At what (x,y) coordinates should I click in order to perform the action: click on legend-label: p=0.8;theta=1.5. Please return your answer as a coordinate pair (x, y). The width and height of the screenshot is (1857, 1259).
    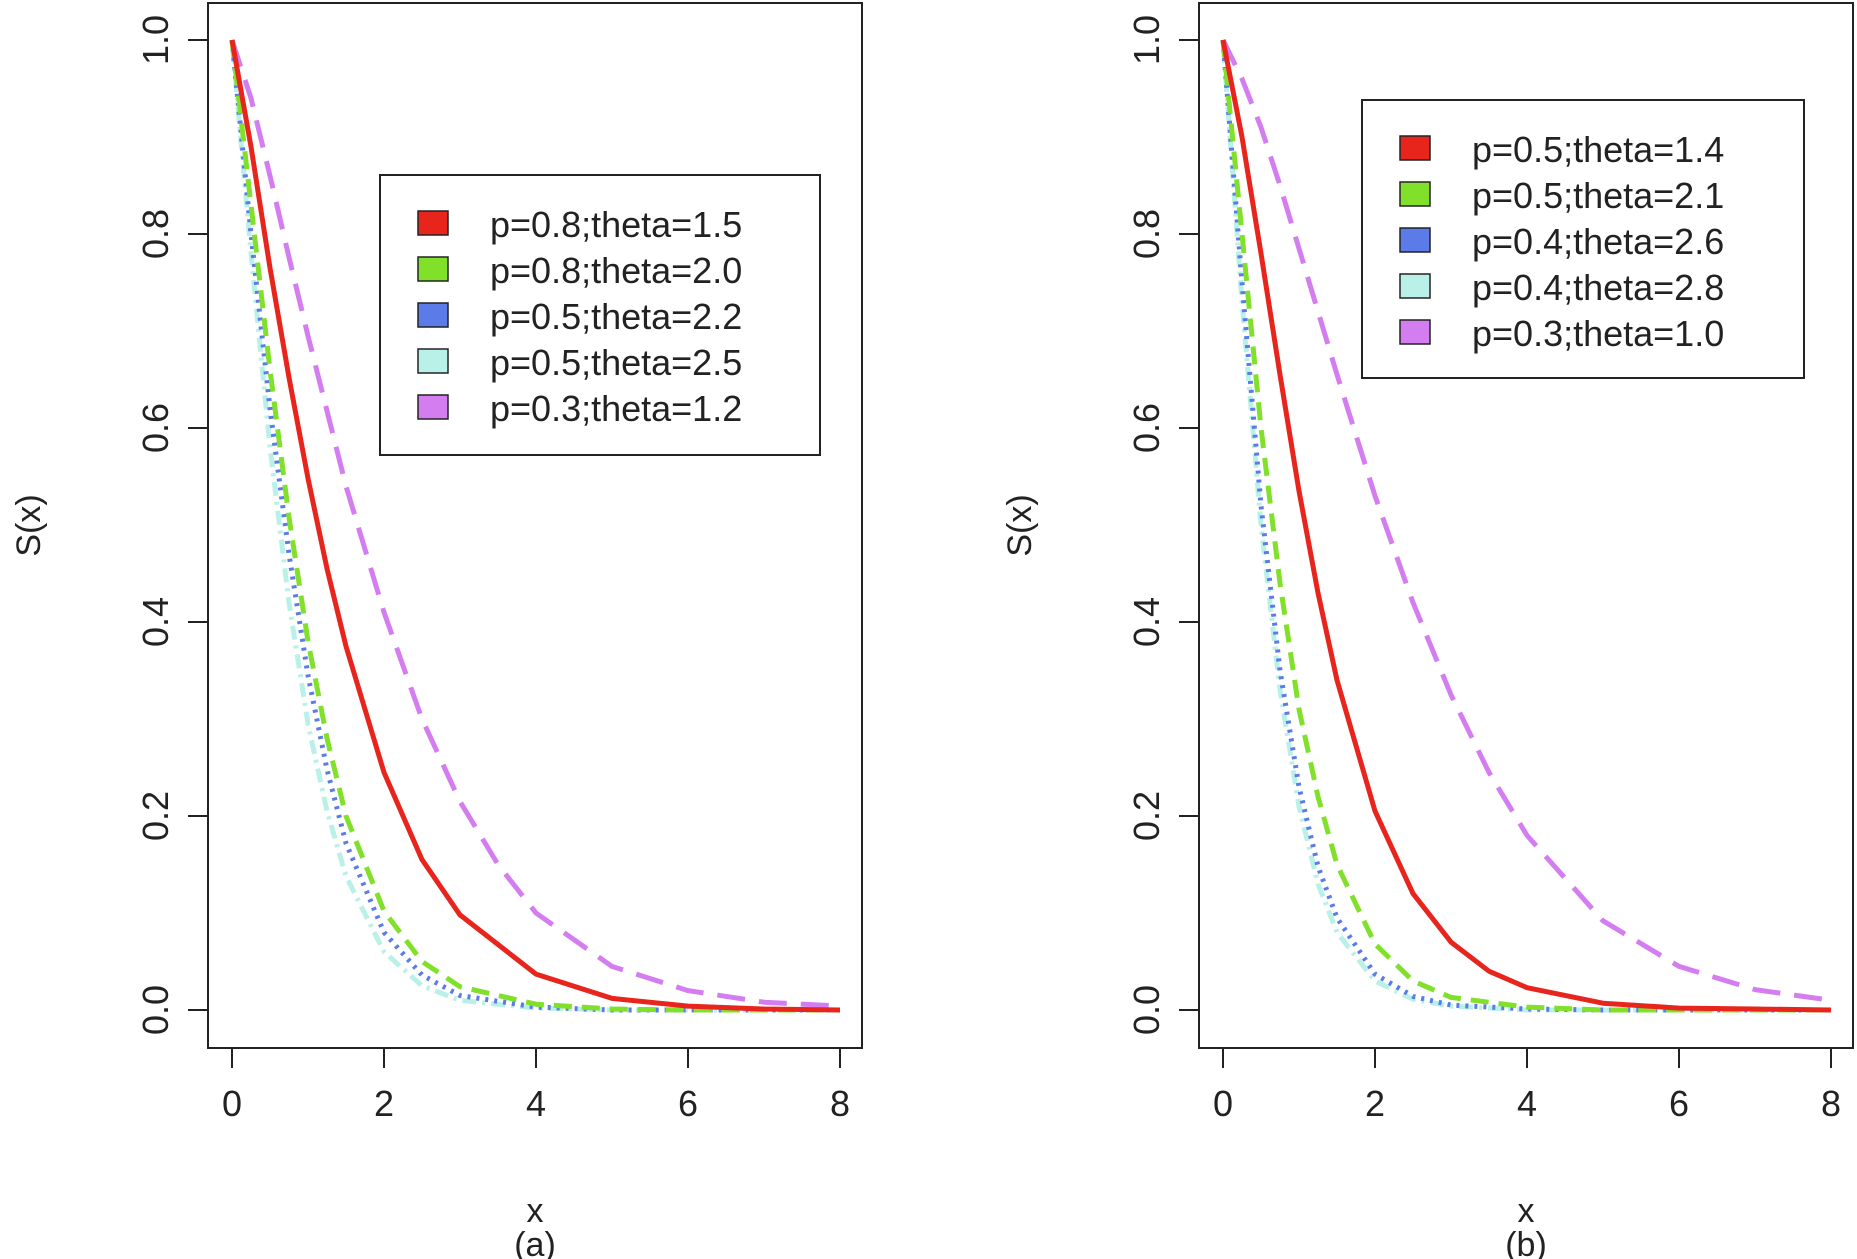
    Looking at the image, I should click on (616, 224).